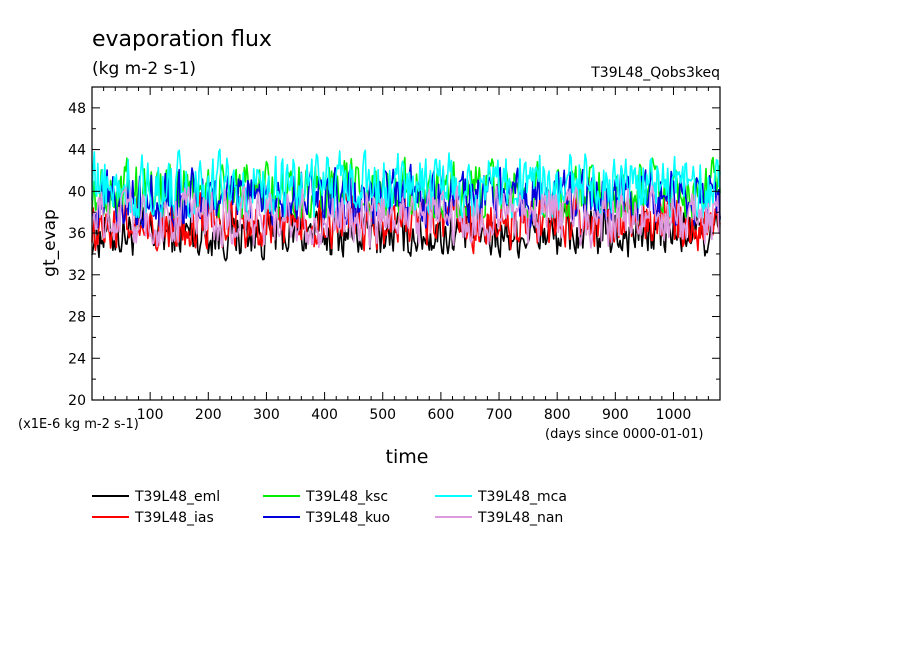 Image resolution: width=904 pixels, height=654 pixels. Describe the element at coordinates (77, 359) in the screenshot. I see `y-tick-label: 24` at that location.